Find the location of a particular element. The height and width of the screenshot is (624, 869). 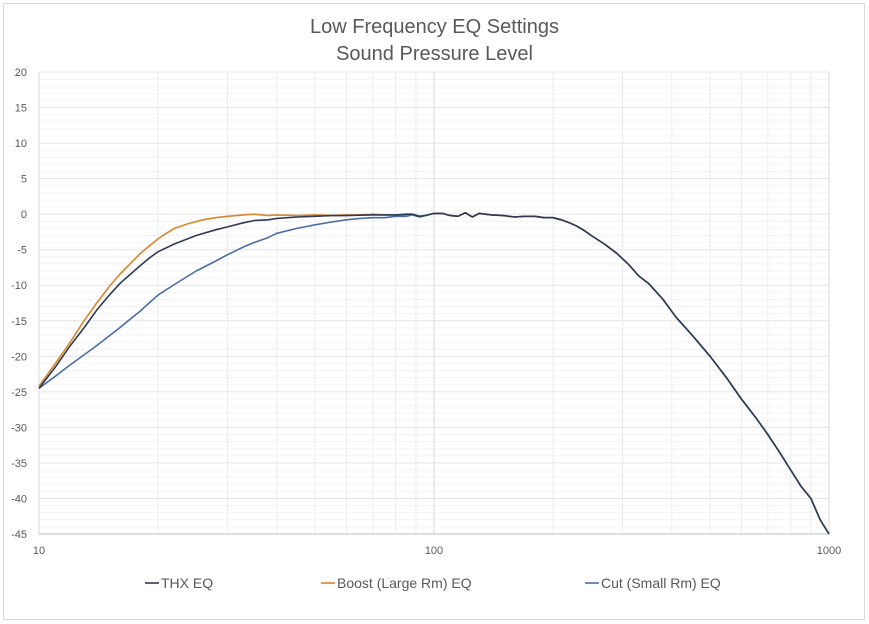

y-tick-label: 0 is located at coordinates (24, 215).